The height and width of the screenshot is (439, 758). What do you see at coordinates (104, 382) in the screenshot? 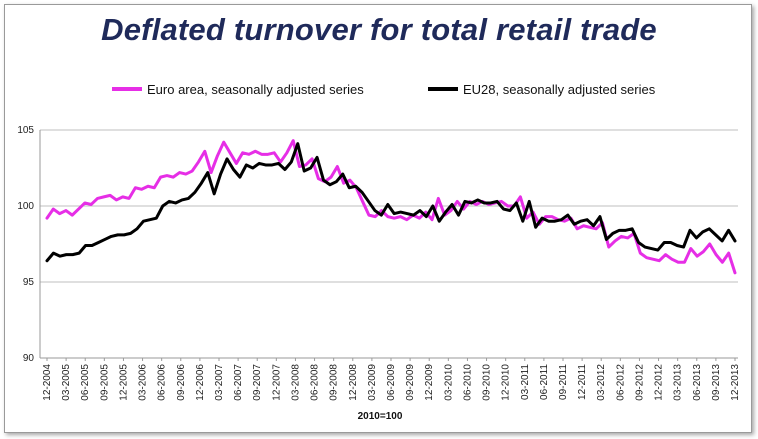
I see `x-tick-label: 09-2005` at bounding box center [104, 382].